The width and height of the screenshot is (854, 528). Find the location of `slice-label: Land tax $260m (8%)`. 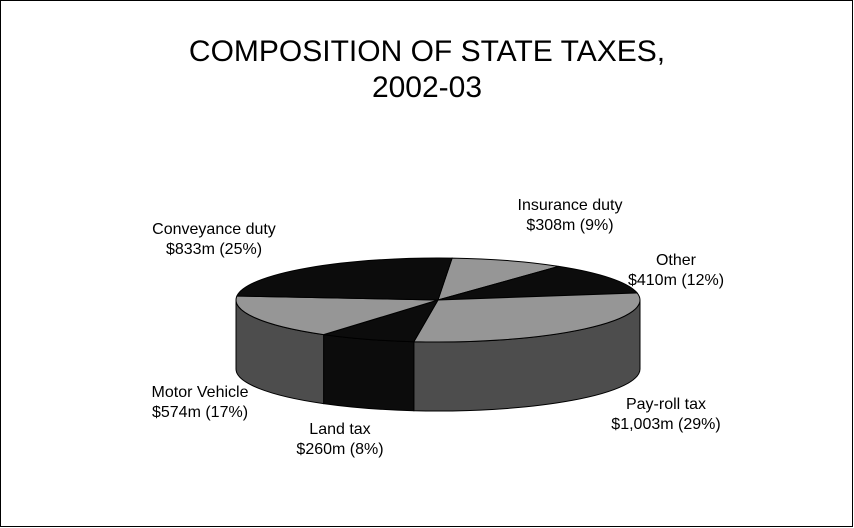

slice-label: Land tax $260m (8%) is located at coordinates (339, 439).